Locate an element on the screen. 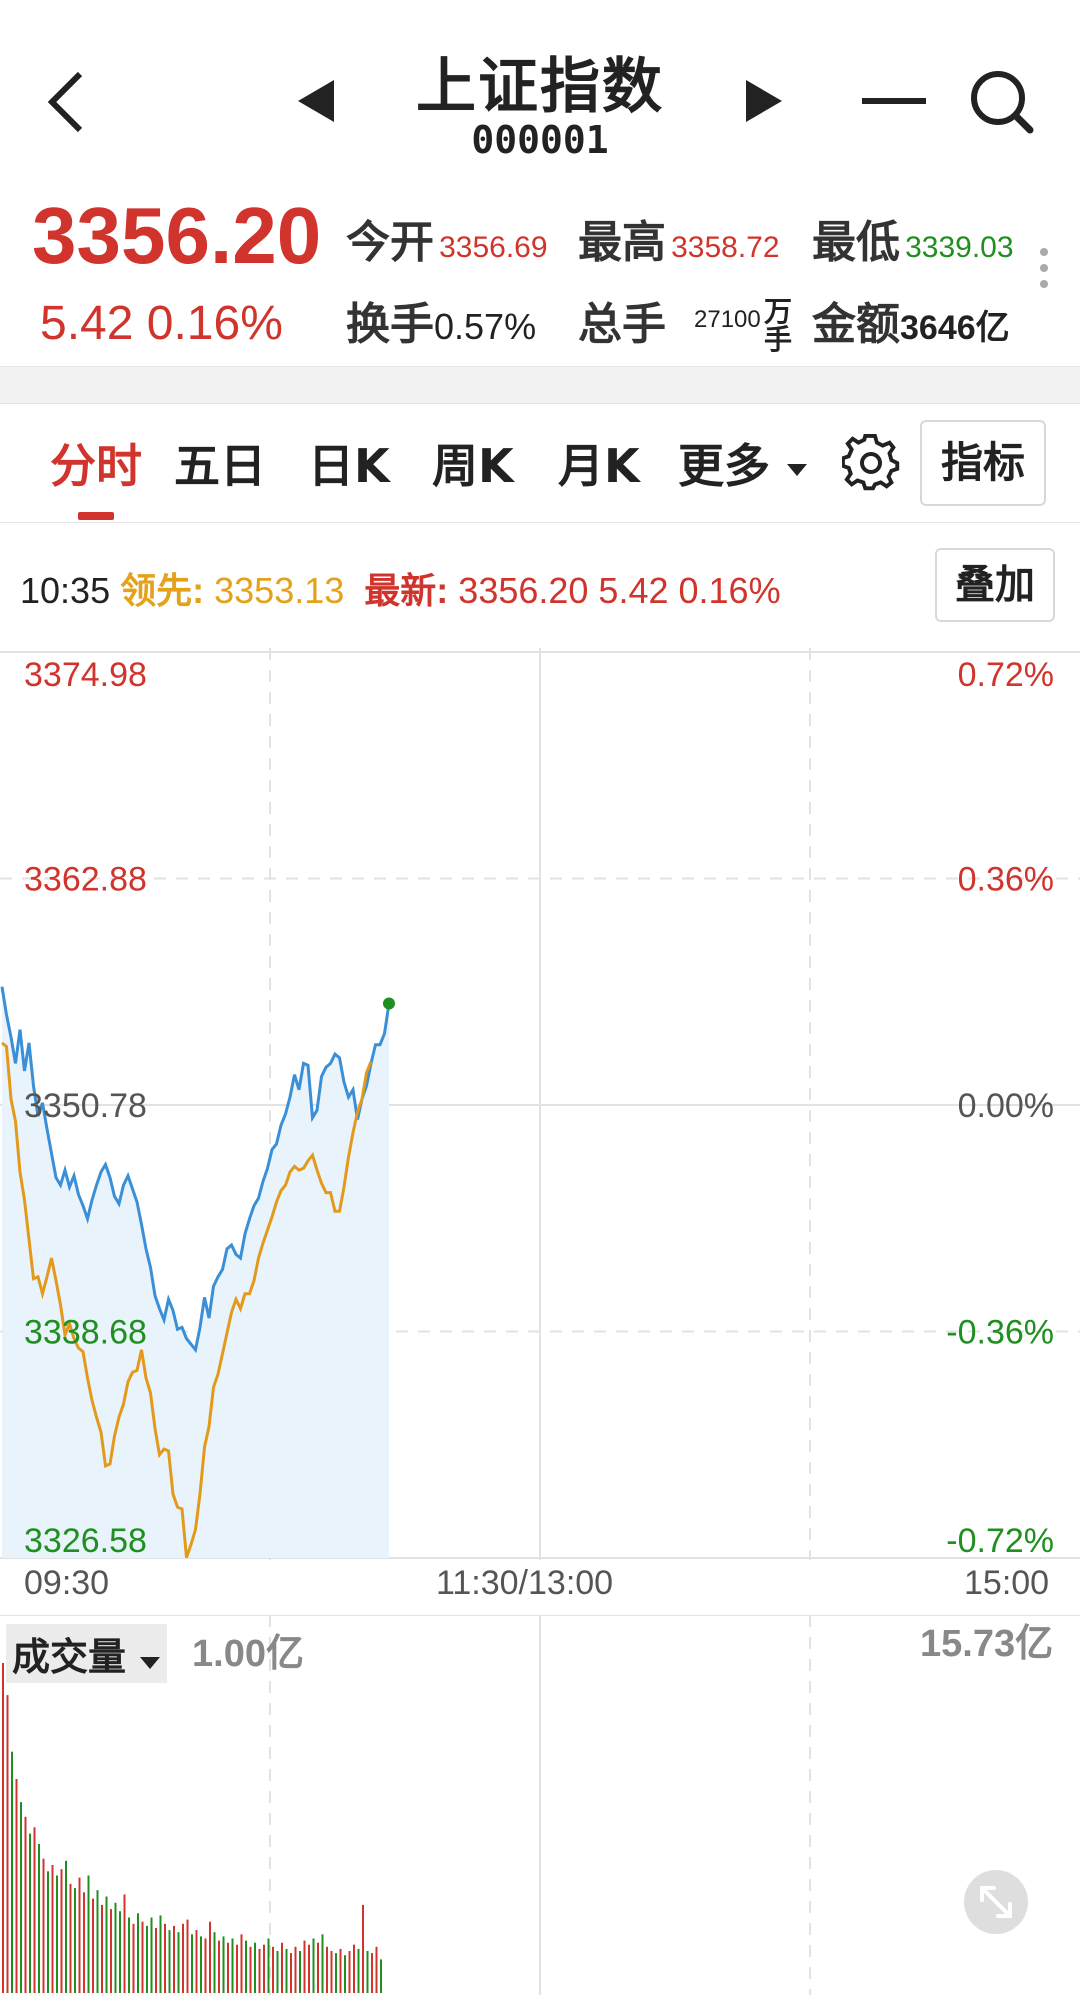 Image resolution: width=1080 pixels, height=2007 pixels. volume-unit: 万 is located at coordinates (778, 313).